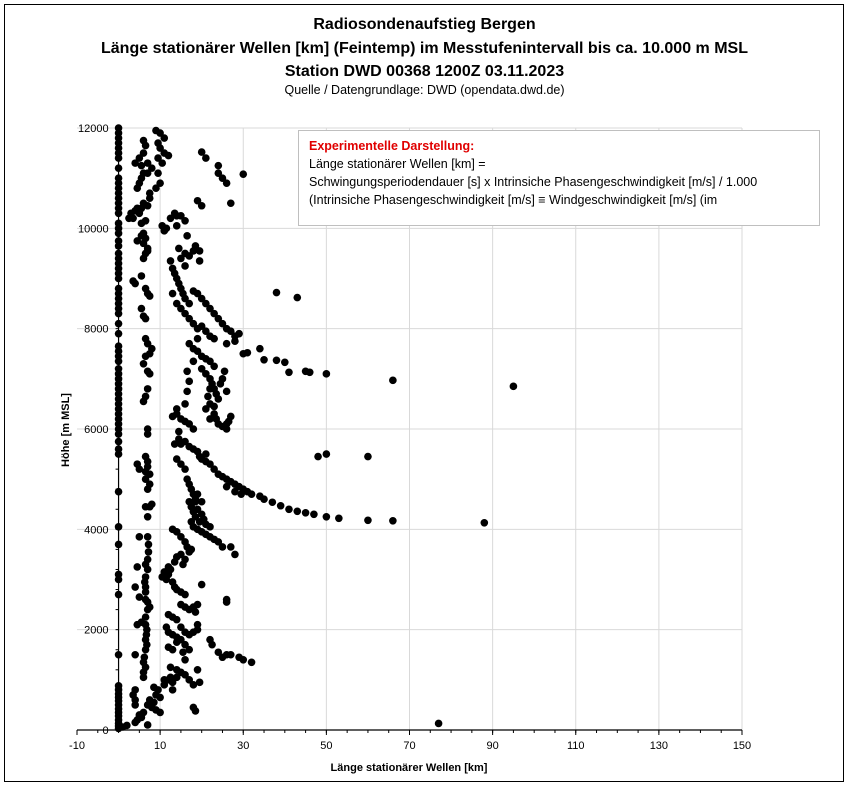 This screenshot has width=849, height=786. Describe the element at coordinates (397, 164) in the screenshot. I see `annotation-line: Länge stationärer Wellen [km] =` at that location.